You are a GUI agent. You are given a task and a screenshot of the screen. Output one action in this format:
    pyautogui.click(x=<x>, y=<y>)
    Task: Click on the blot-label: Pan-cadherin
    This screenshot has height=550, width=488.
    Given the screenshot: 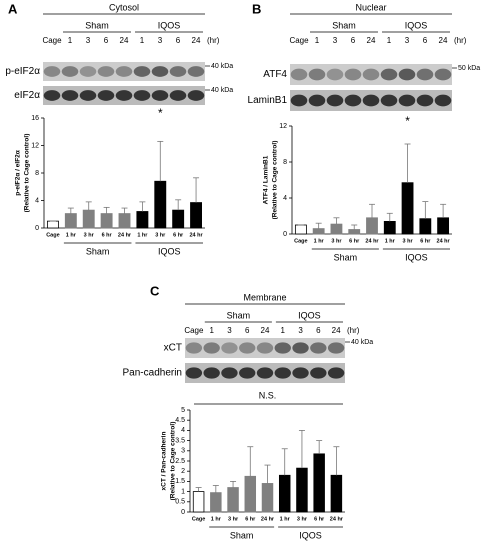 What is the action you would take?
    pyautogui.click(x=152, y=373)
    